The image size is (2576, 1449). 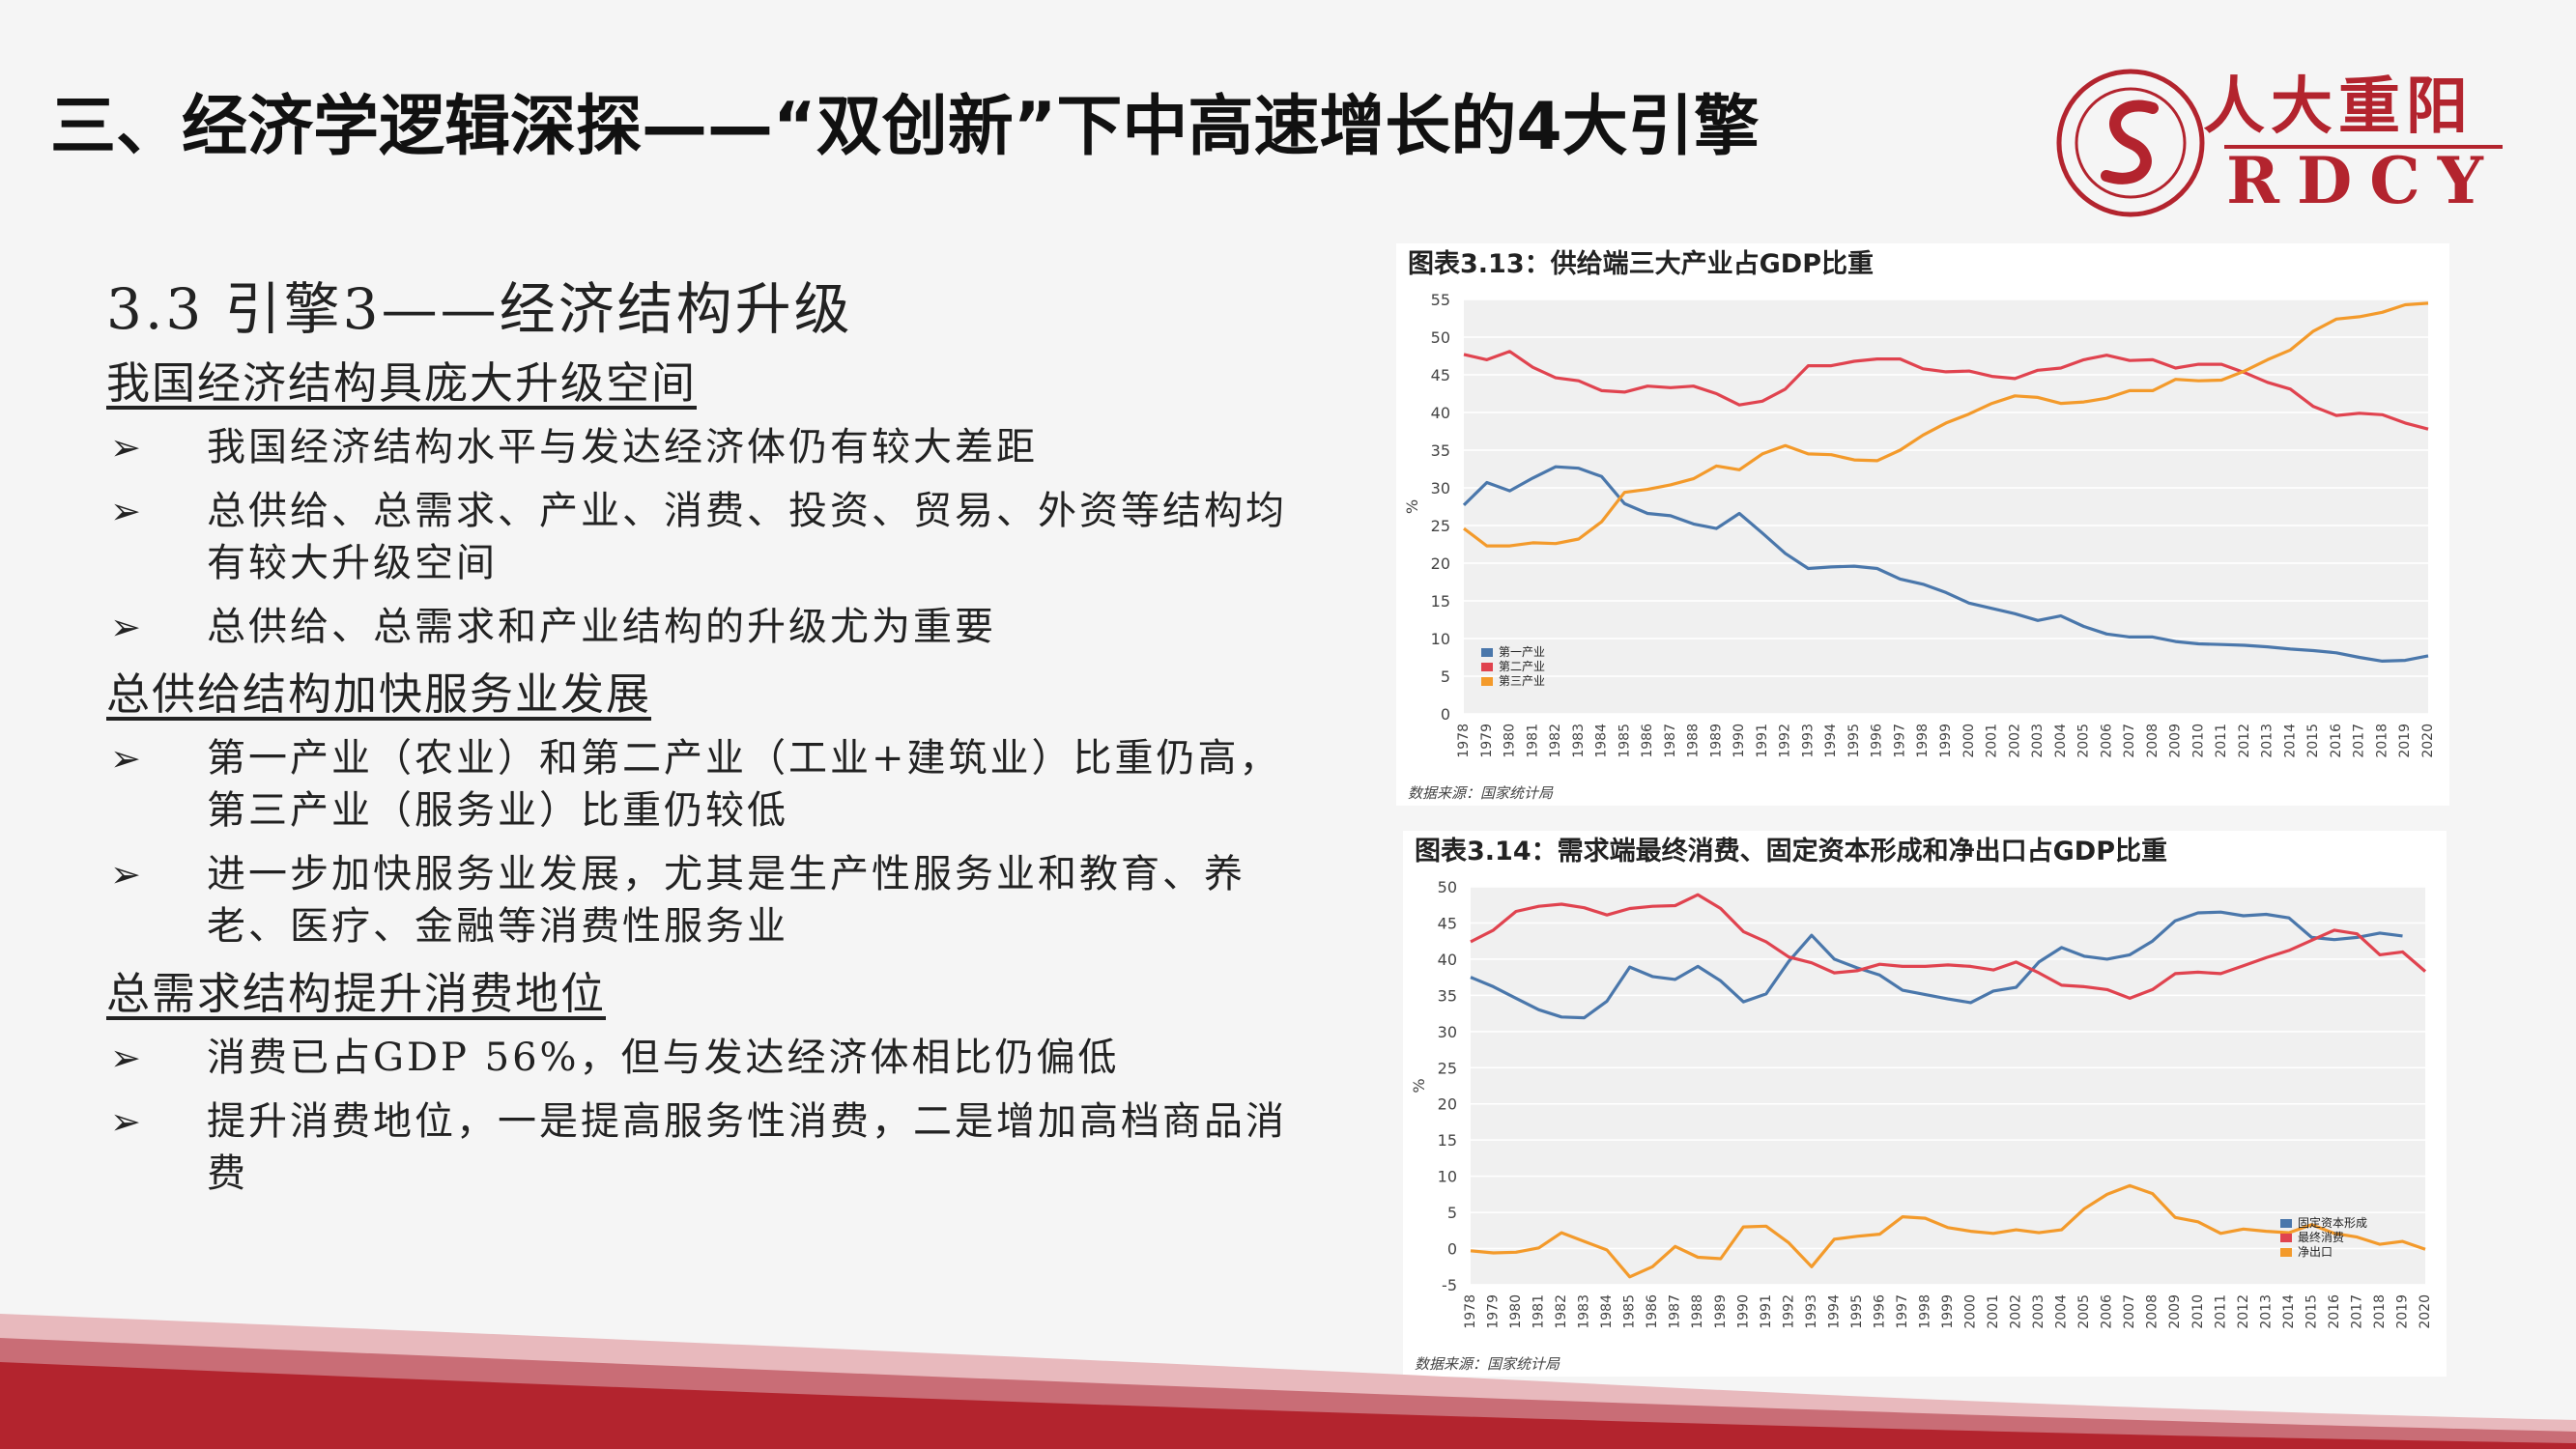 I want to click on x-tick-label: 1979, so click(x=1494, y=1311).